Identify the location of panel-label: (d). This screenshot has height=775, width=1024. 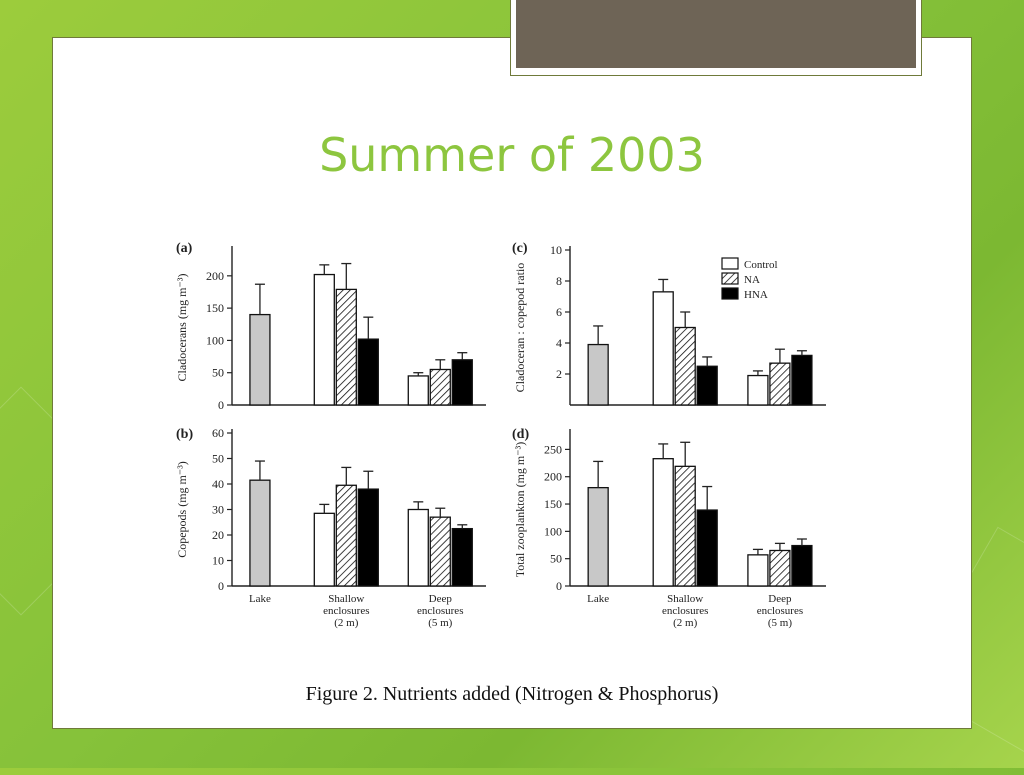
(520, 434).